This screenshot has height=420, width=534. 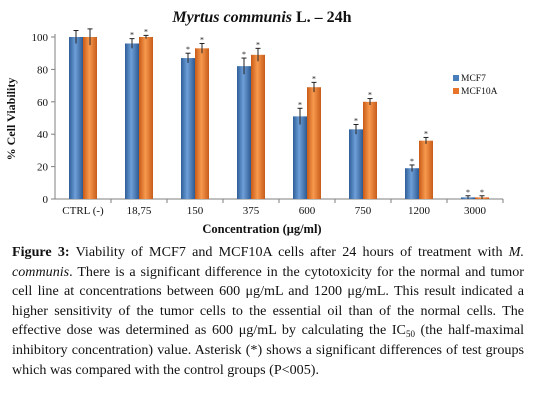 I want to click on chart-title-rest: L. – 24h, so click(x=322, y=17).